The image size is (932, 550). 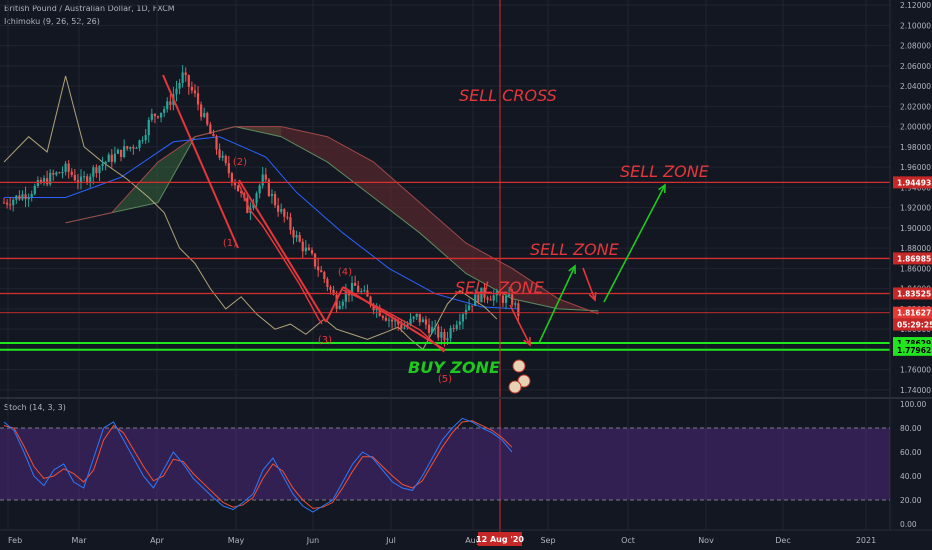 I want to click on price-tick-label: 1.74000, so click(x=915, y=390).